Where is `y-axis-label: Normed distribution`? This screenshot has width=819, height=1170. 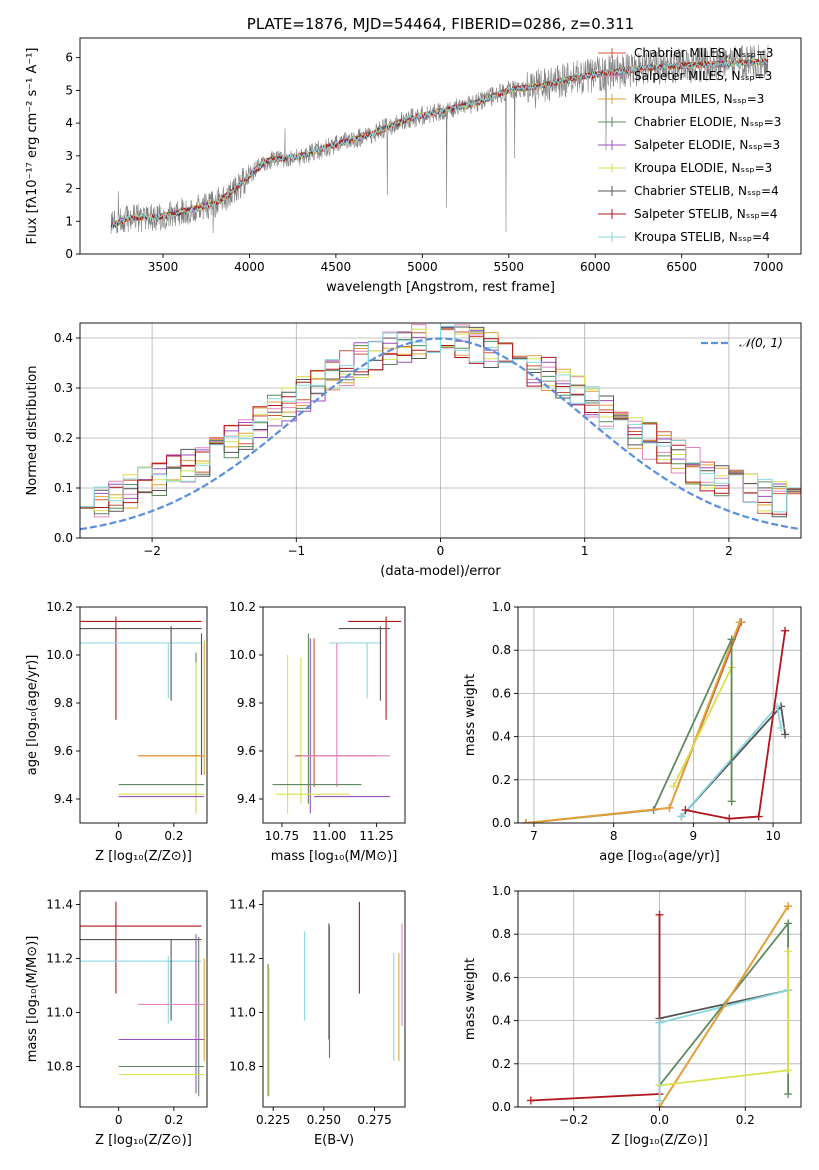
y-axis-label: Normed distribution is located at coordinates (32, 431).